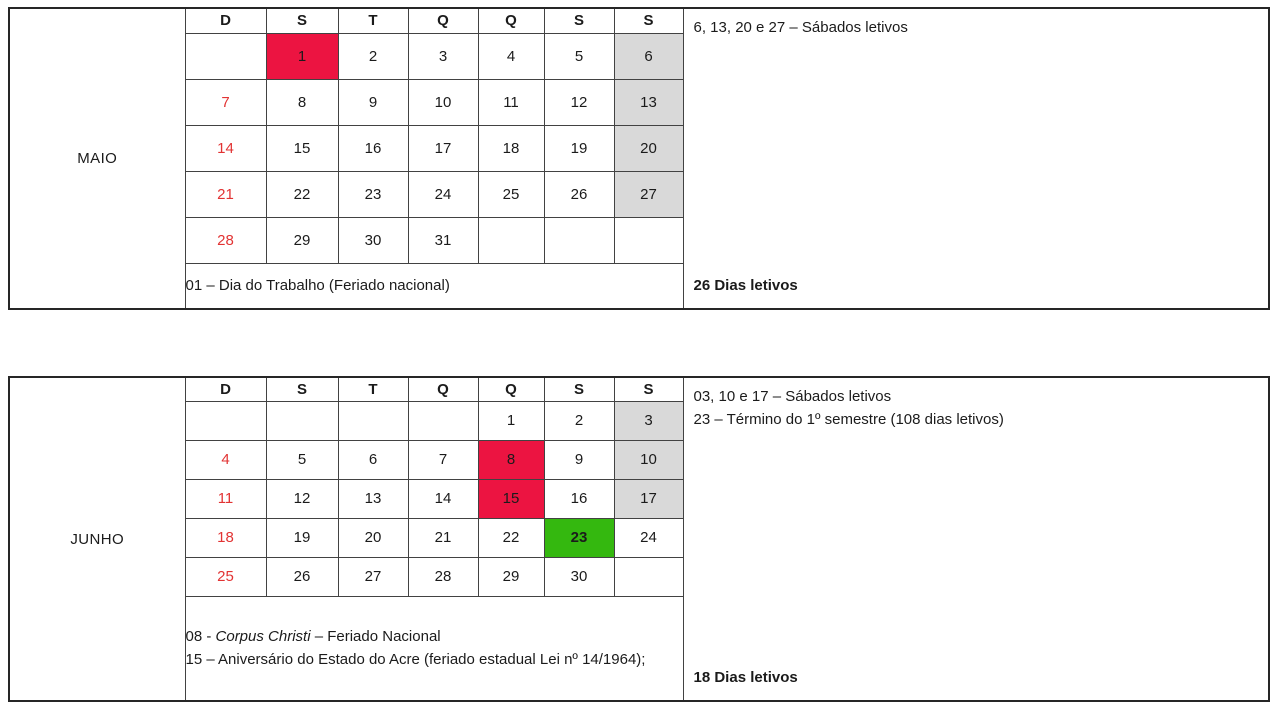 The image size is (1276, 710). What do you see at coordinates (263, 637) in the screenshot?
I see `holiday-note-text: Corpus Christi` at bounding box center [263, 637].